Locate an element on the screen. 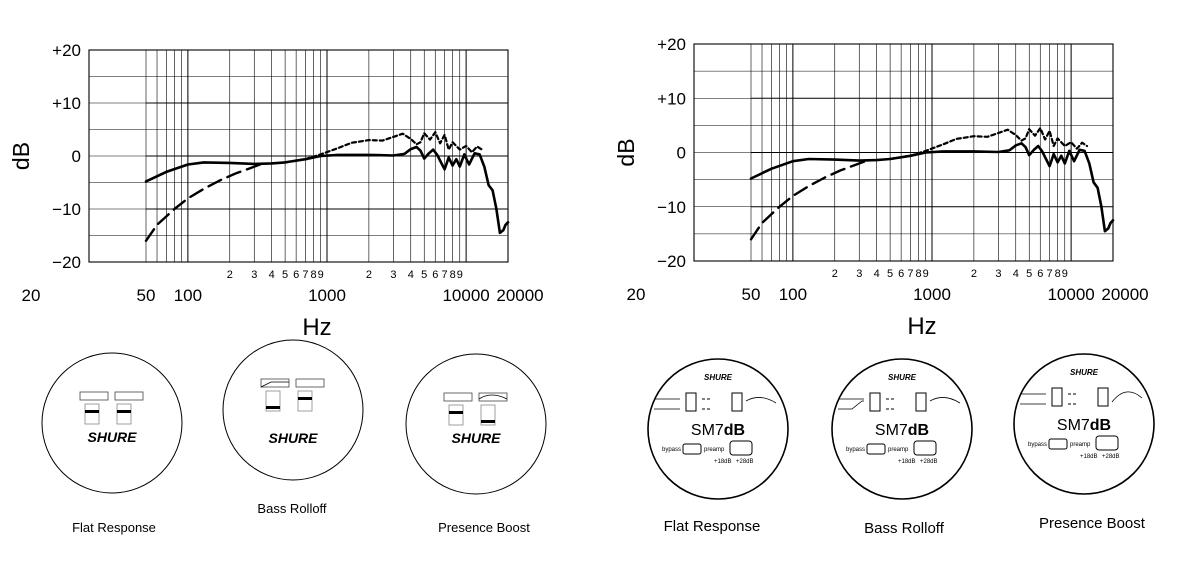 This screenshot has height=568, width=1200. right-chart-ytick-label: −20 is located at coordinates (671, 261).